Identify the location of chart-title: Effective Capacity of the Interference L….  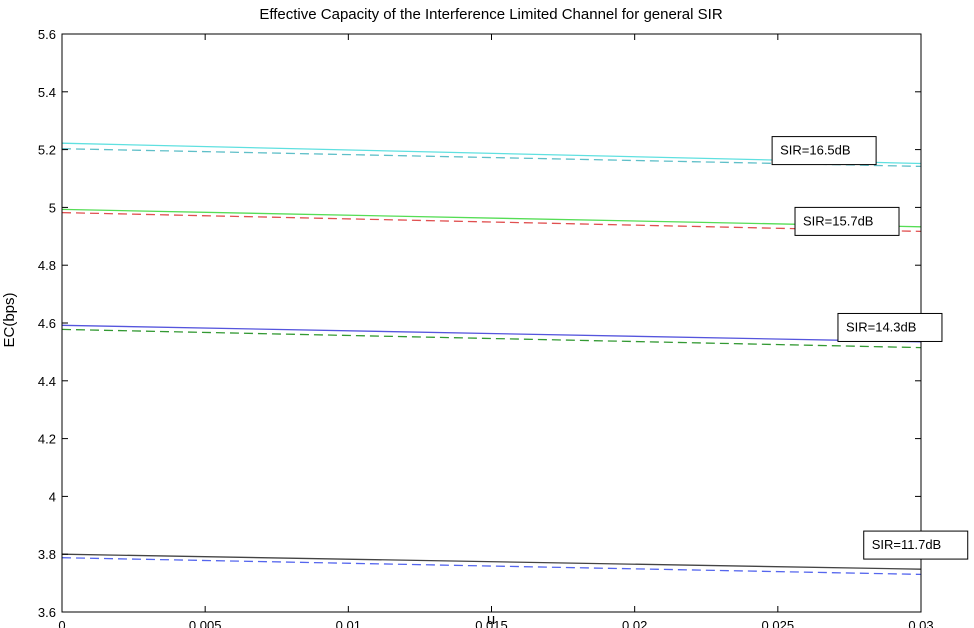
(490, 14).